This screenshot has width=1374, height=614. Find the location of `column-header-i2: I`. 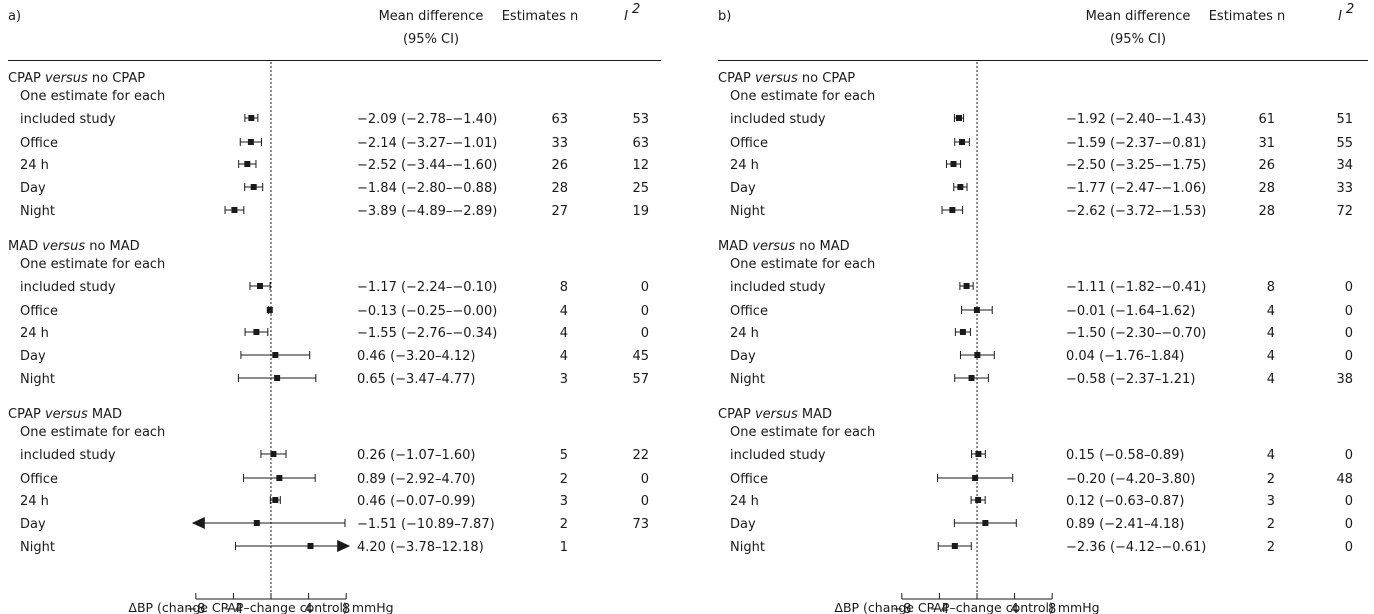

column-header-i2: I is located at coordinates (1340, 16).